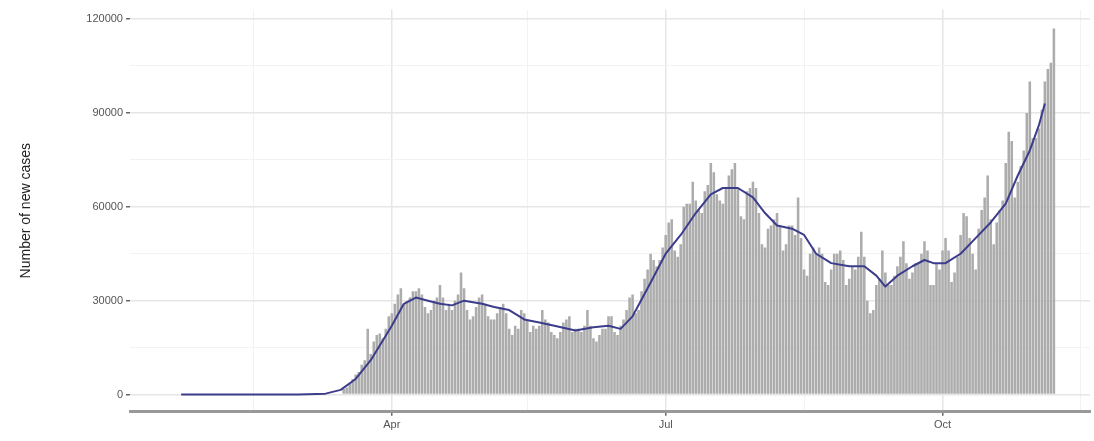  What do you see at coordinates (665, 424) in the screenshot?
I see `x-tick-label: Jul` at bounding box center [665, 424].